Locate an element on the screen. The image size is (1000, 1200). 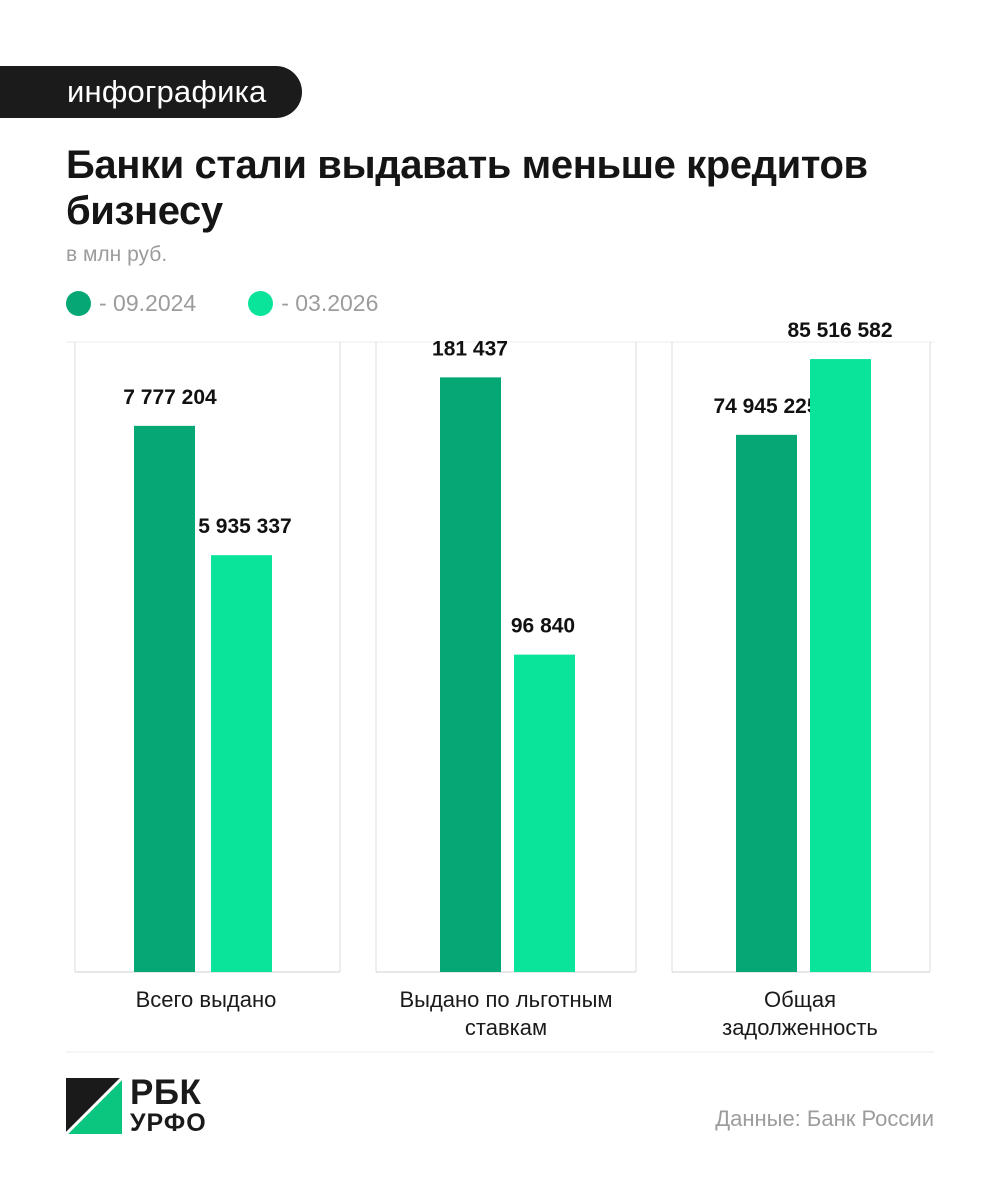
logo-subtext: УРФО is located at coordinates (168, 1123).